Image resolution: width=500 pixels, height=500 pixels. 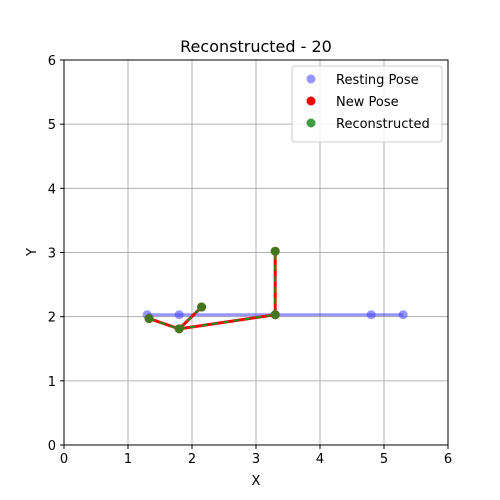 I want to click on legend-marker-resting-pose, so click(x=311, y=79).